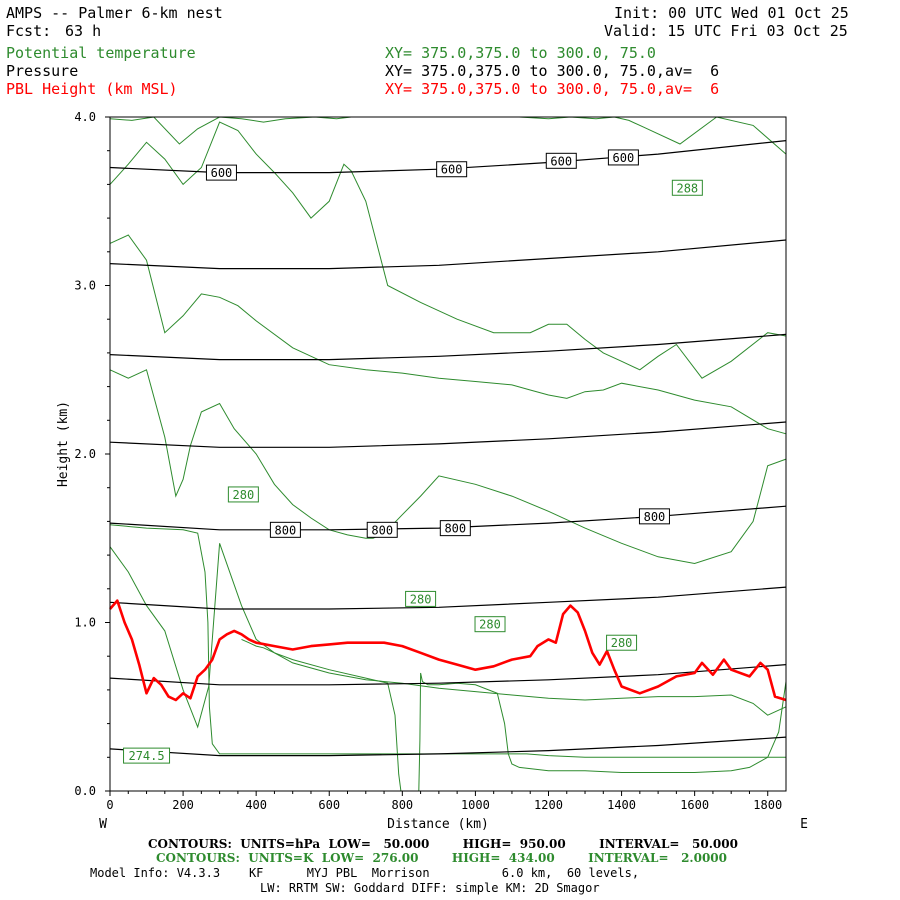 This screenshot has height=900, width=900. I want to click on pbl-height-line, so click(448, 650).